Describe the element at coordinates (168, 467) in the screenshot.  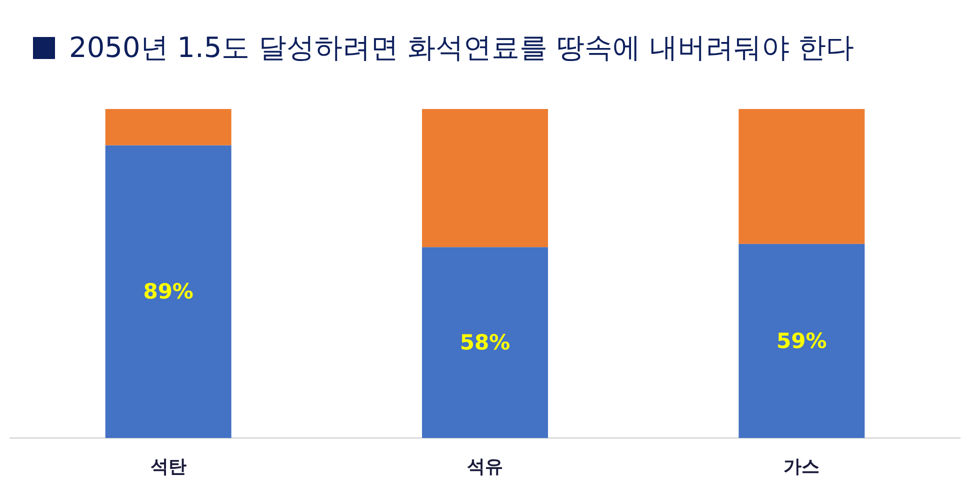
I see `x-tick-label: 석탄` at that location.